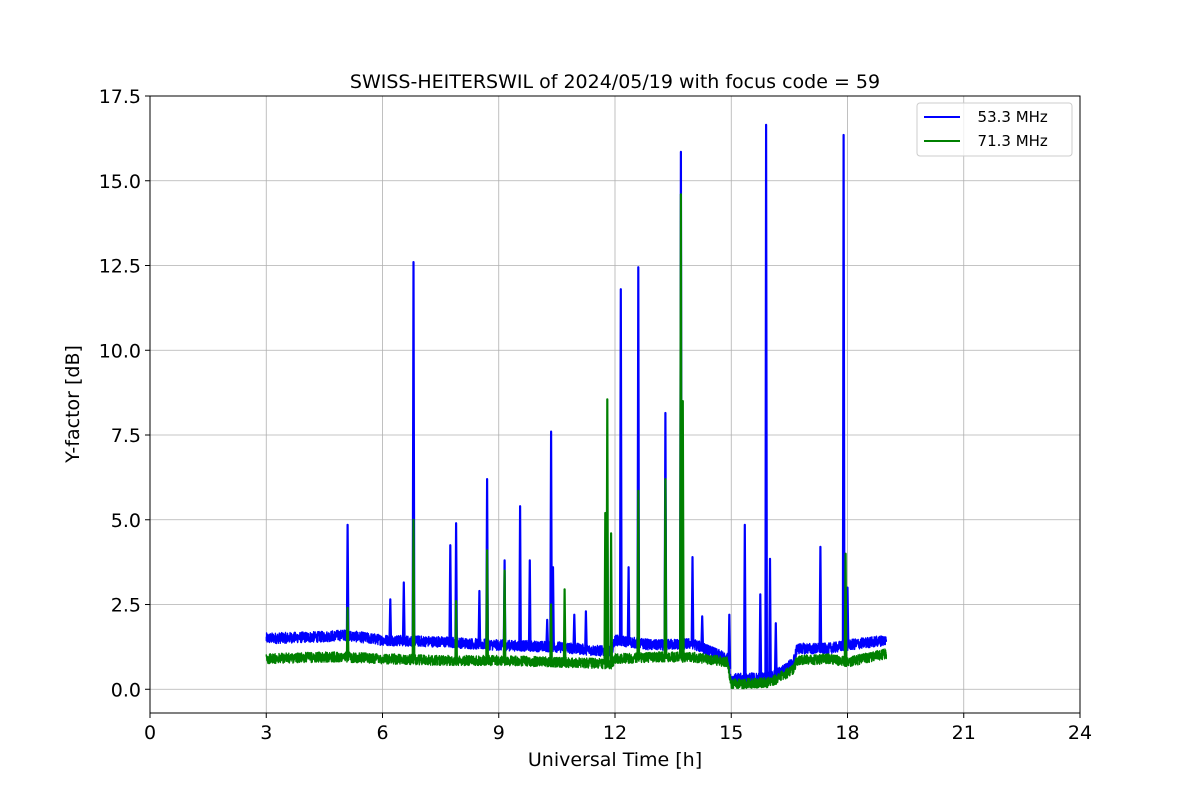 The image size is (1200, 805). I want to click on x-tick-label: 6, so click(382, 733).